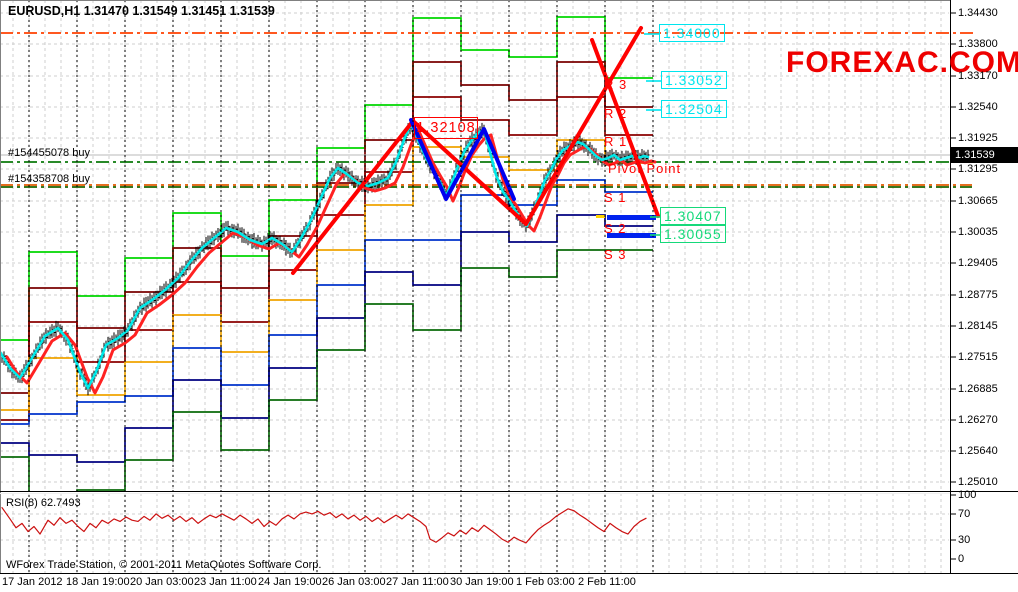 The height and width of the screenshot is (592, 1018). I want to click on red-trendline-zigzag, so click(467, 150).